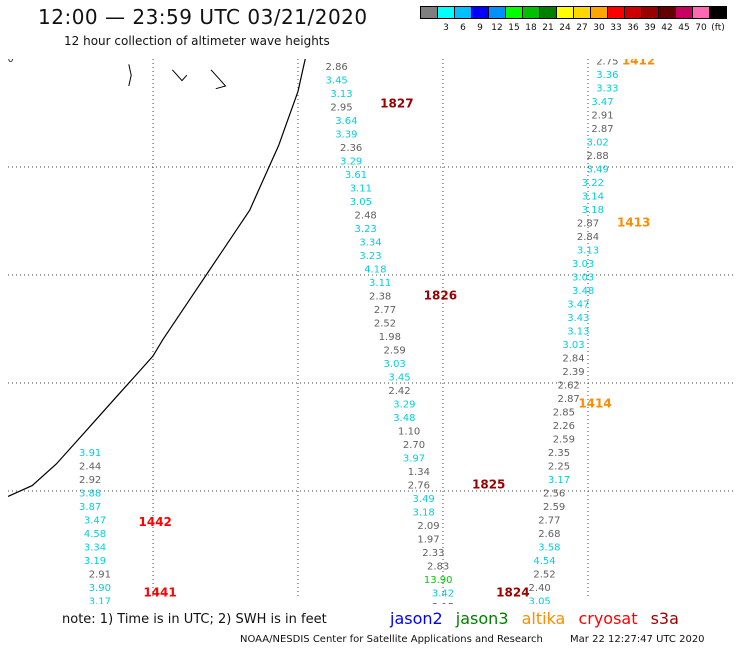 This screenshot has height=650, width=740. What do you see at coordinates (361, 202) in the screenshot?
I see `wave-height-value: 3.05` at bounding box center [361, 202].